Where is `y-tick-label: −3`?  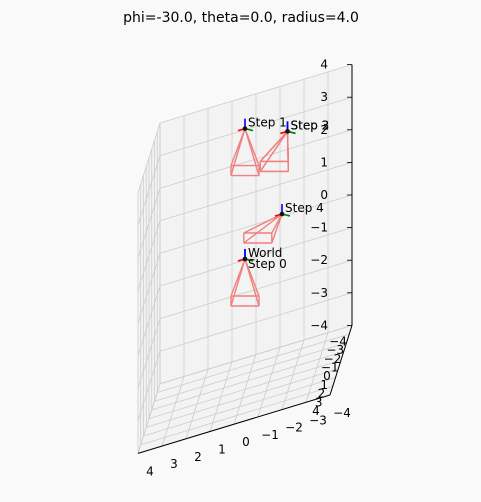 y-tick-label: −3 is located at coordinates (318, 420).